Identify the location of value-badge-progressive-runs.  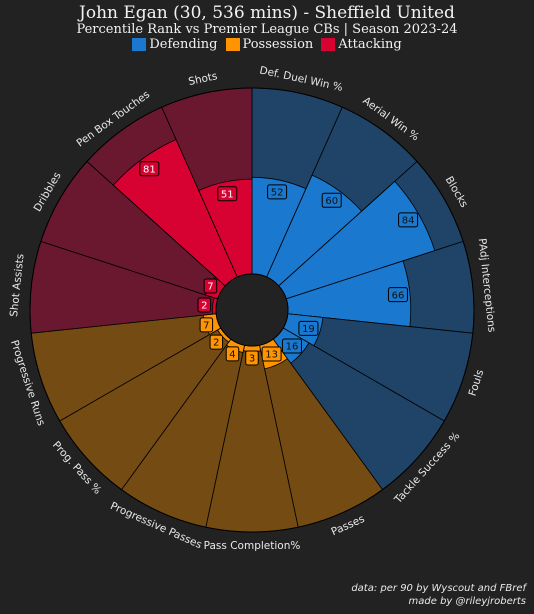
(206, 325).